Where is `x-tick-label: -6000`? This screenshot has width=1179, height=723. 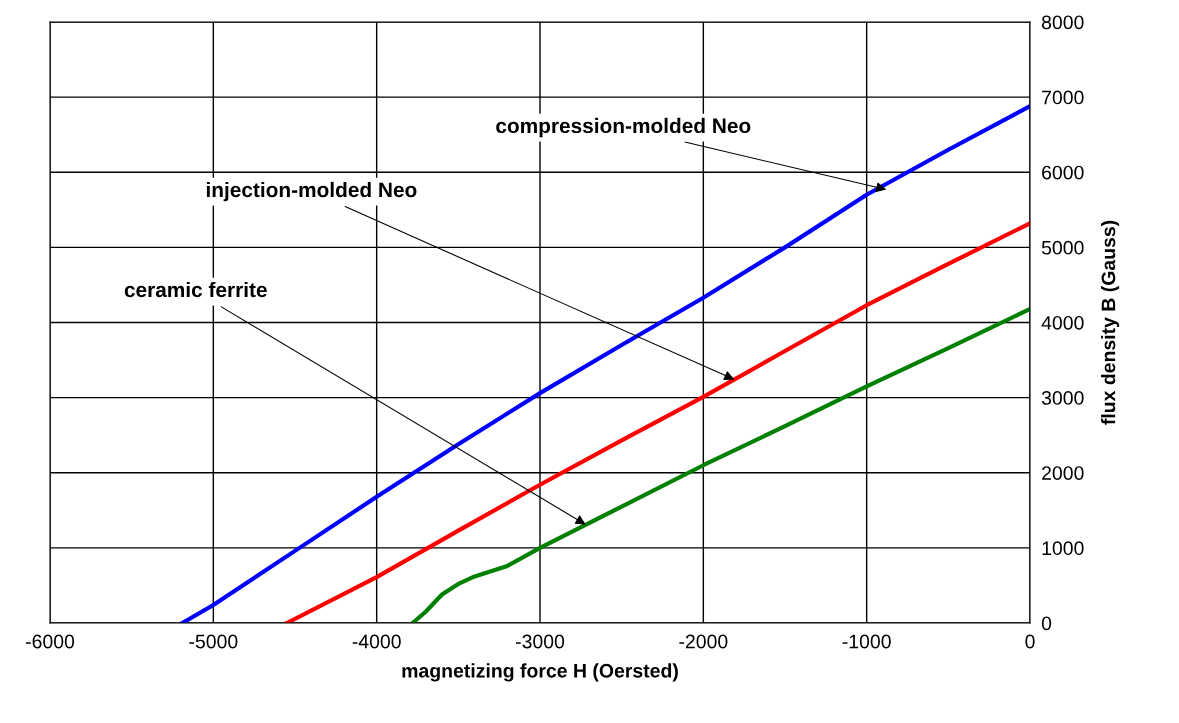
x-tick-label: -6000 is located at coordinates (50, 641).